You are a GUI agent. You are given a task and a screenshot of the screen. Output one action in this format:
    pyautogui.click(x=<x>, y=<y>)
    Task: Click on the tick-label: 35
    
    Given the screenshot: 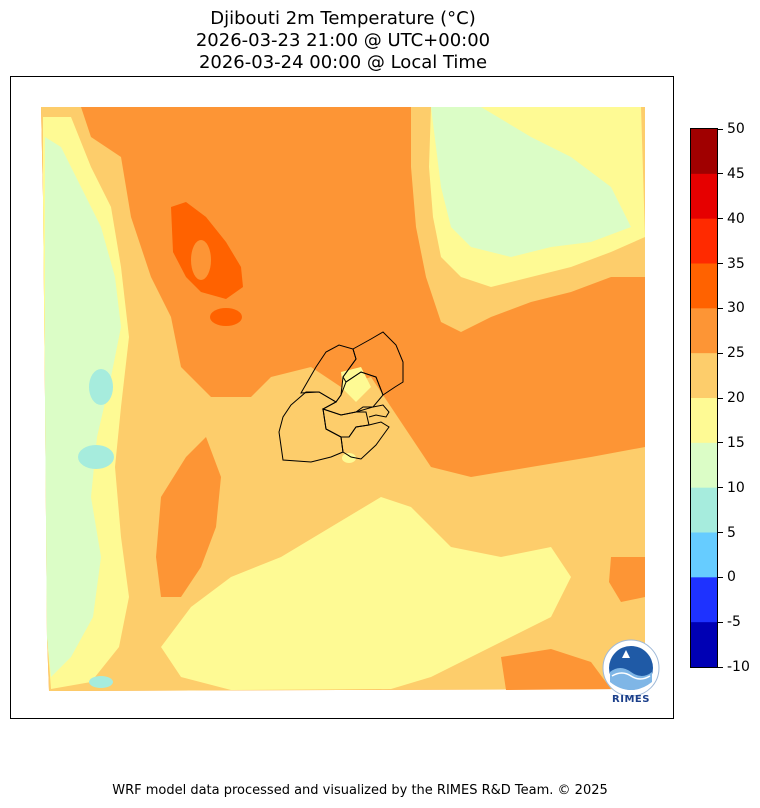 What is the action you would take?
    pyautogui.click(x=736, y=263)
    